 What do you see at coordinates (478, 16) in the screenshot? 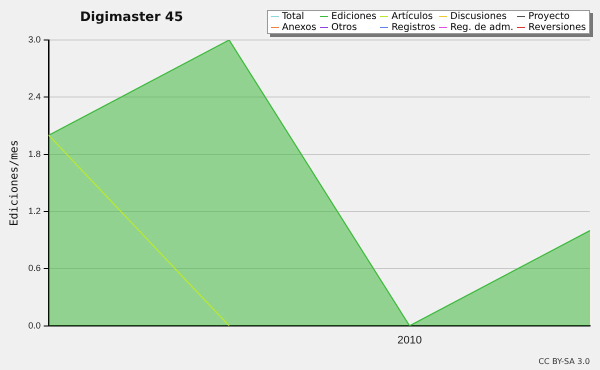
I see `legend-label: Discusiones` at bounding box center [478, 16].